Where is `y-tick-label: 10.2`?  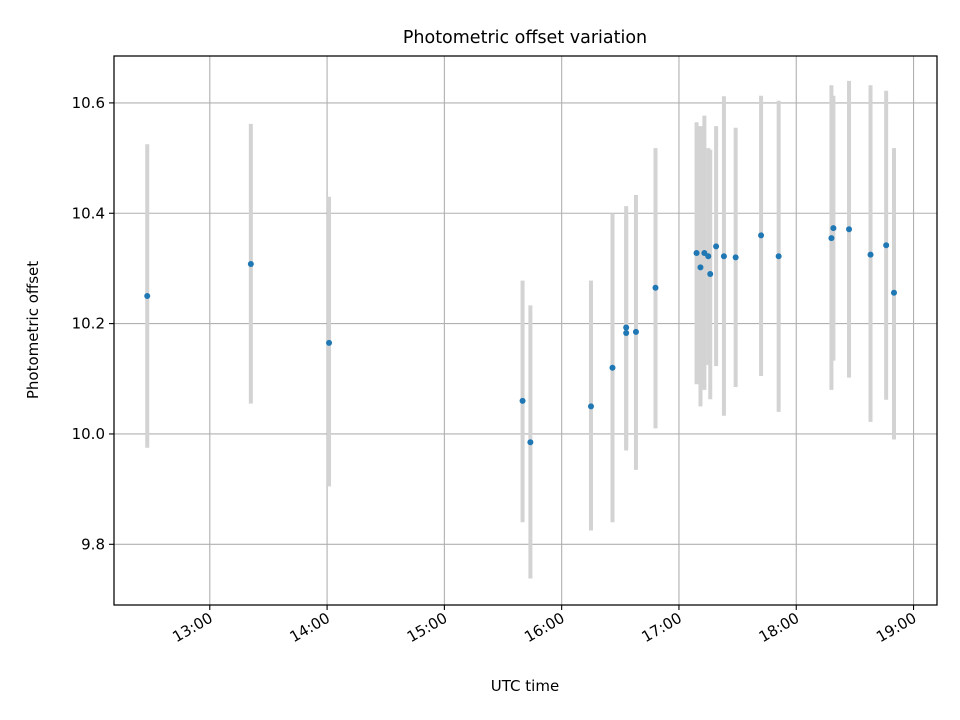
y-tick-label: 10.2 is located at coordinates (88, 324).